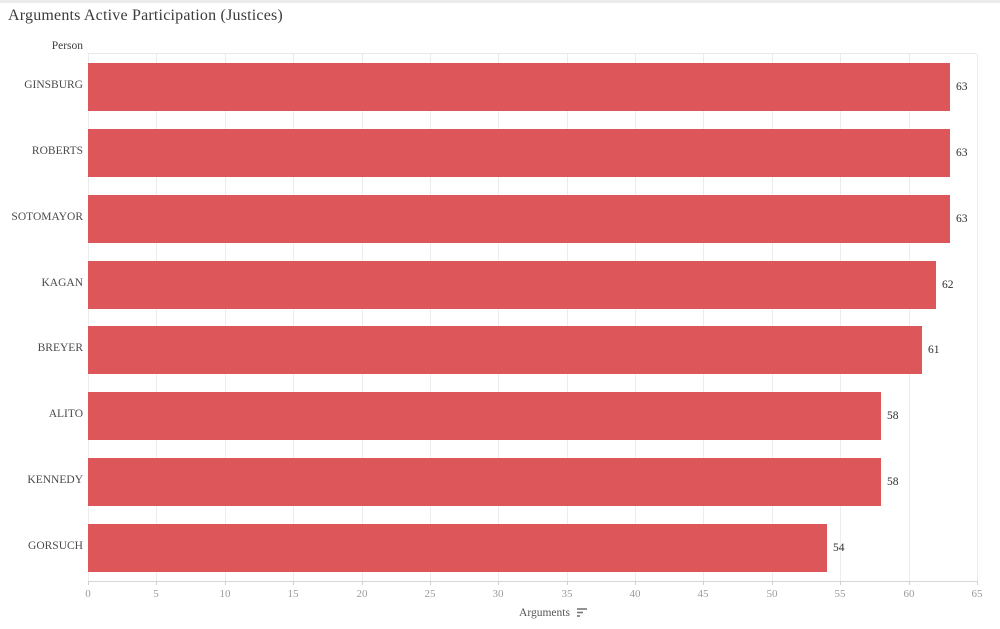 Image resolution: width=1000 pixels, height=629 pixels. Describe the element at coordinates (519, 87) in the screenshot. I see `bar-ginsburg` at that location.